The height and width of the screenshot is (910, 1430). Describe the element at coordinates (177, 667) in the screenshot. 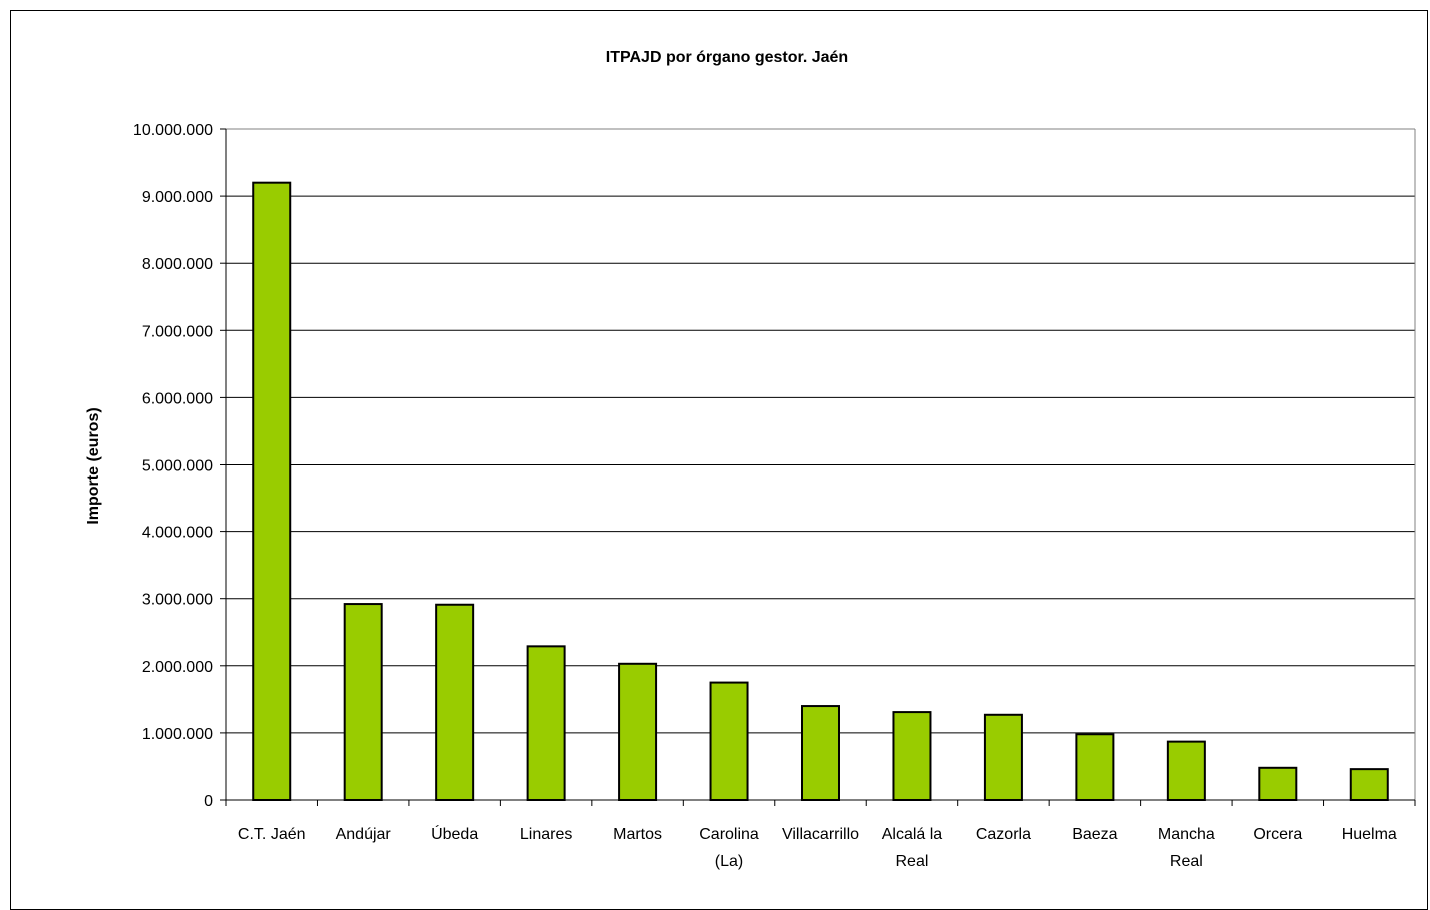

I see `y-tick-label: 2.000.000` at that location.